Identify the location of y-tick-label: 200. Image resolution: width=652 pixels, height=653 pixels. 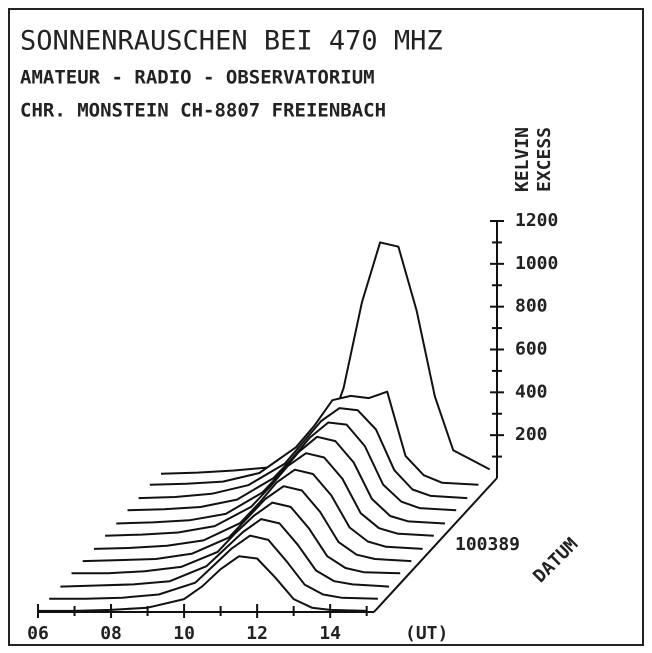
(531, 434).